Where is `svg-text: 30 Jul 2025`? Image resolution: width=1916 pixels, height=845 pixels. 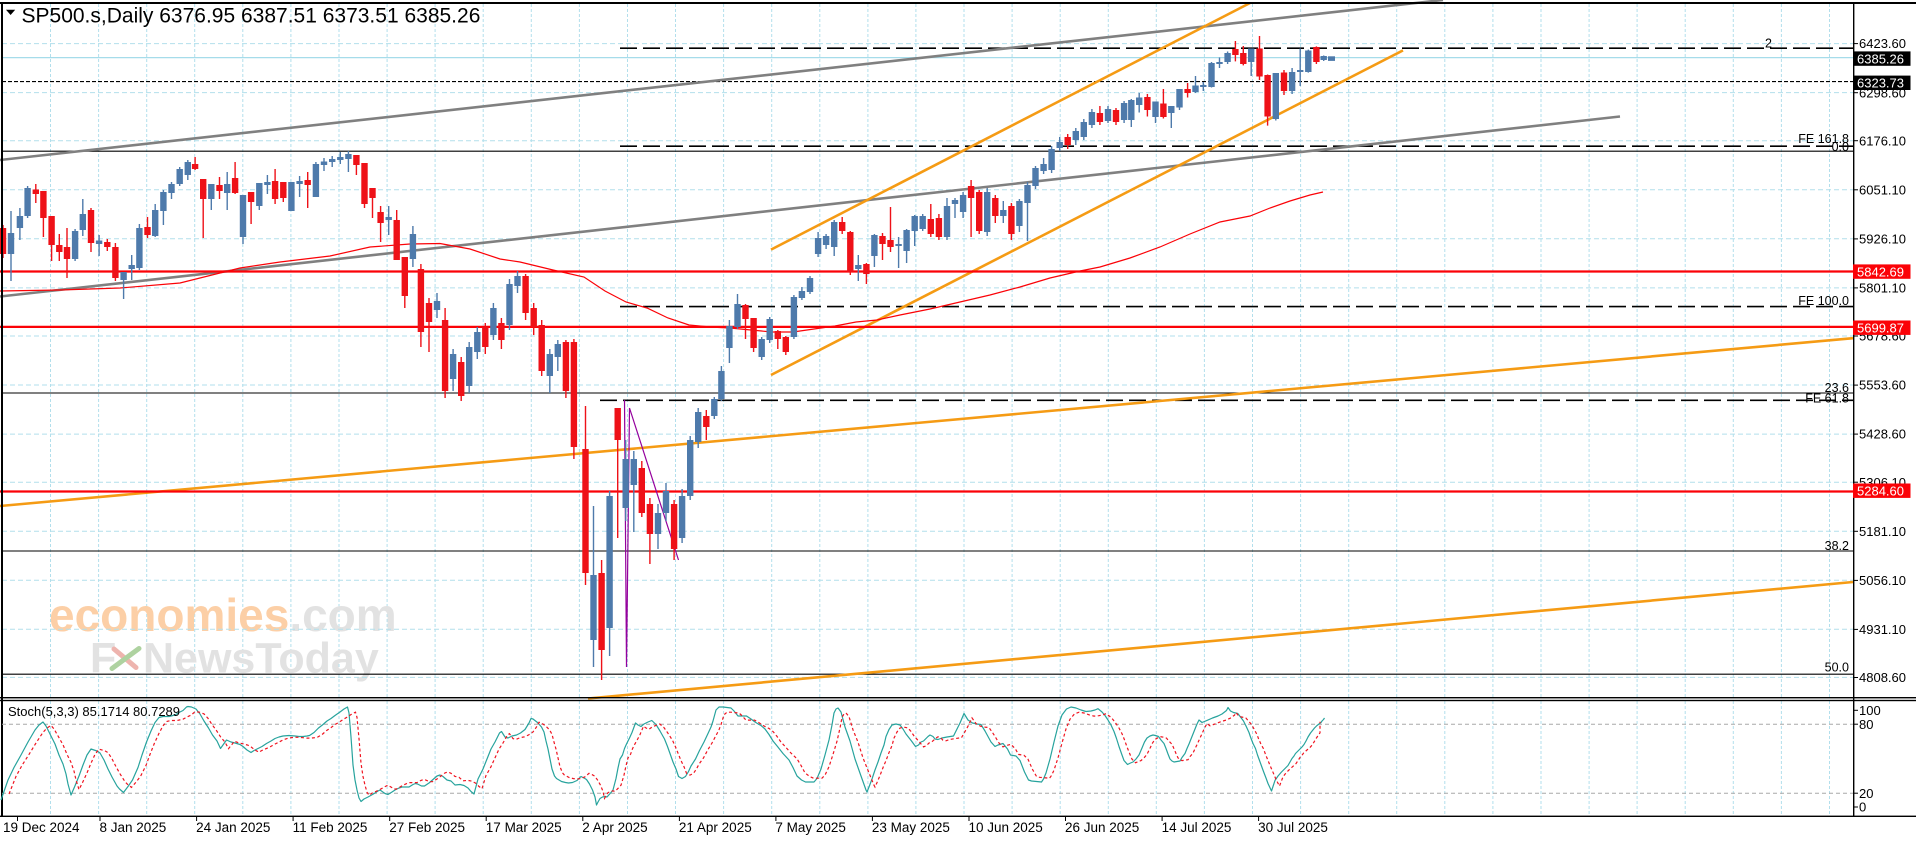 svg-text: 30 Jul 2025 is located at coordinates (1293, 827).